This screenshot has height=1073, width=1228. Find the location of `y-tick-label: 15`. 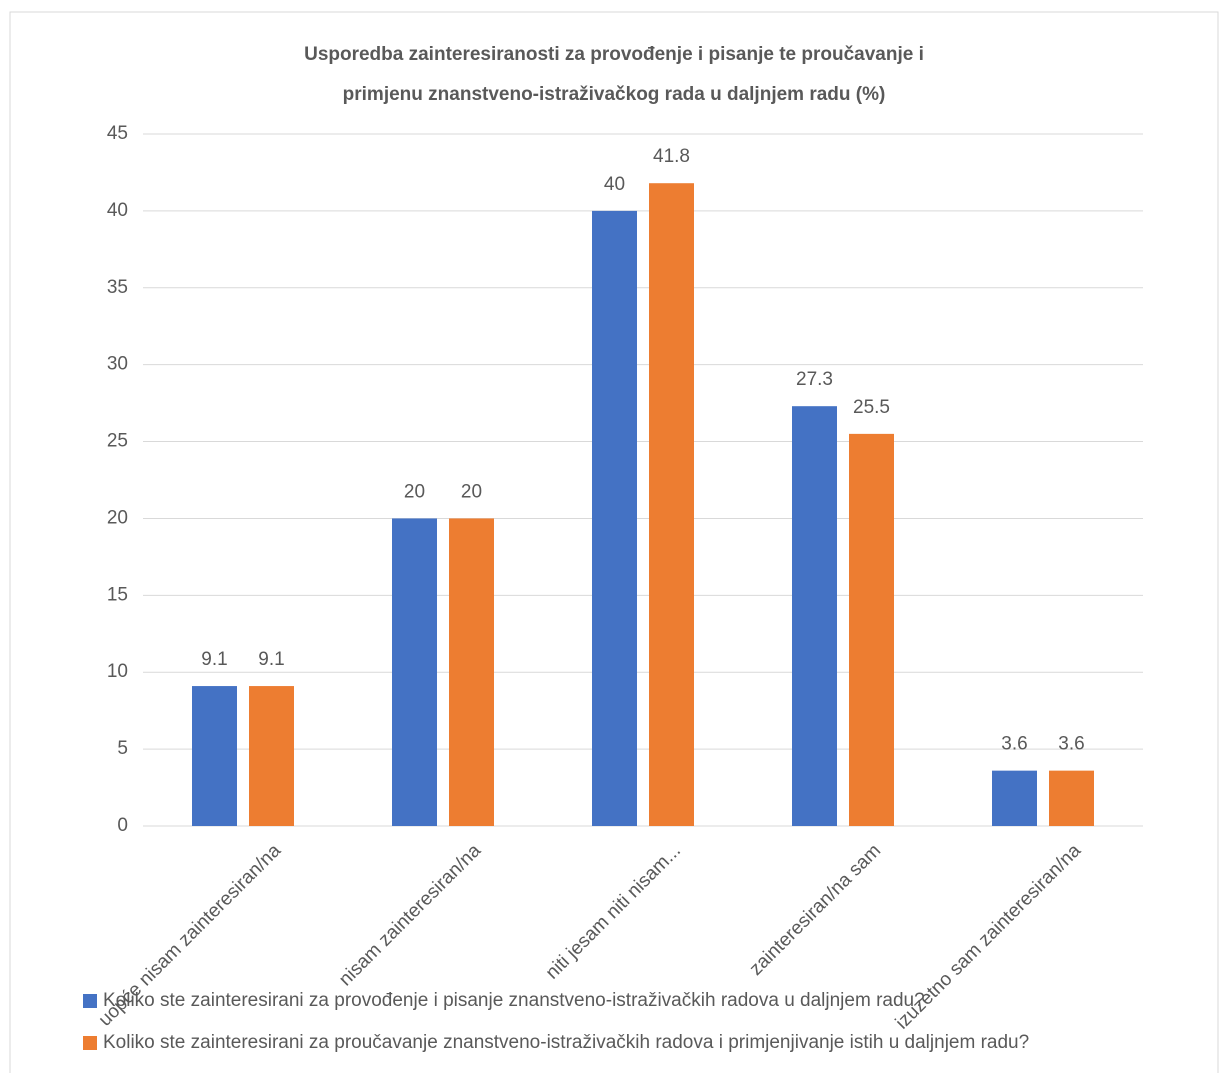

y-tick-label: 15 is located at coordinates (117, 594).